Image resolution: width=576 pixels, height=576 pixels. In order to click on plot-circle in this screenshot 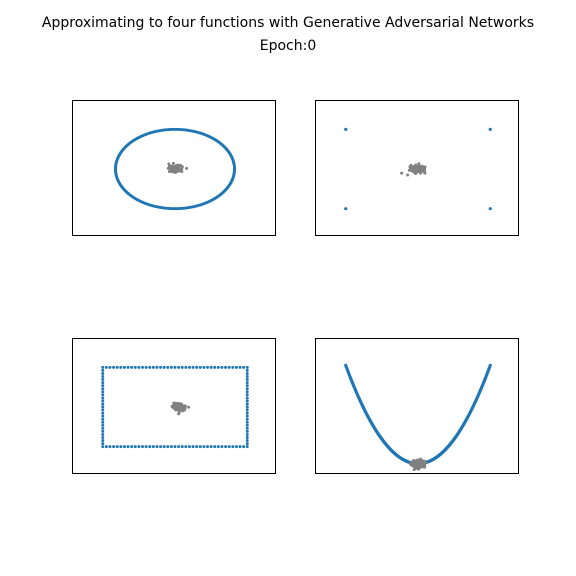, I will do `click(175, 169)`.